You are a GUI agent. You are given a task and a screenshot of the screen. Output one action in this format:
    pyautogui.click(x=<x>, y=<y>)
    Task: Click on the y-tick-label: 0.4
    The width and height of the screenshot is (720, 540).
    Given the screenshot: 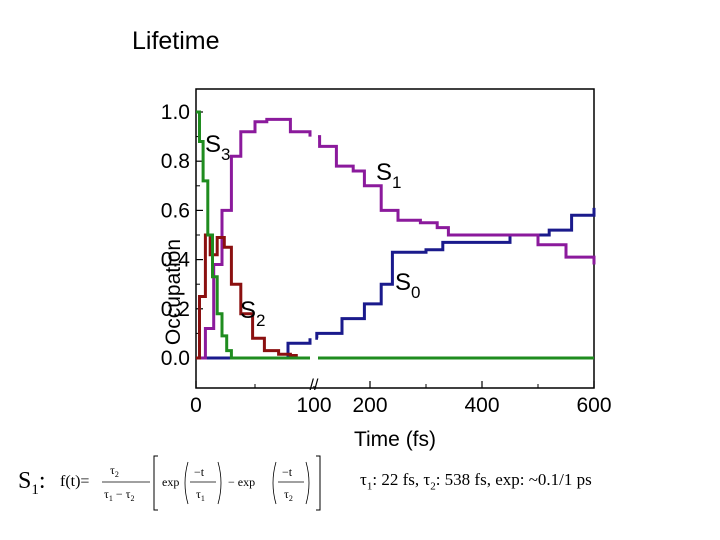 What is the action you would take?
    pyautogui.click(x=176, y=260)
    